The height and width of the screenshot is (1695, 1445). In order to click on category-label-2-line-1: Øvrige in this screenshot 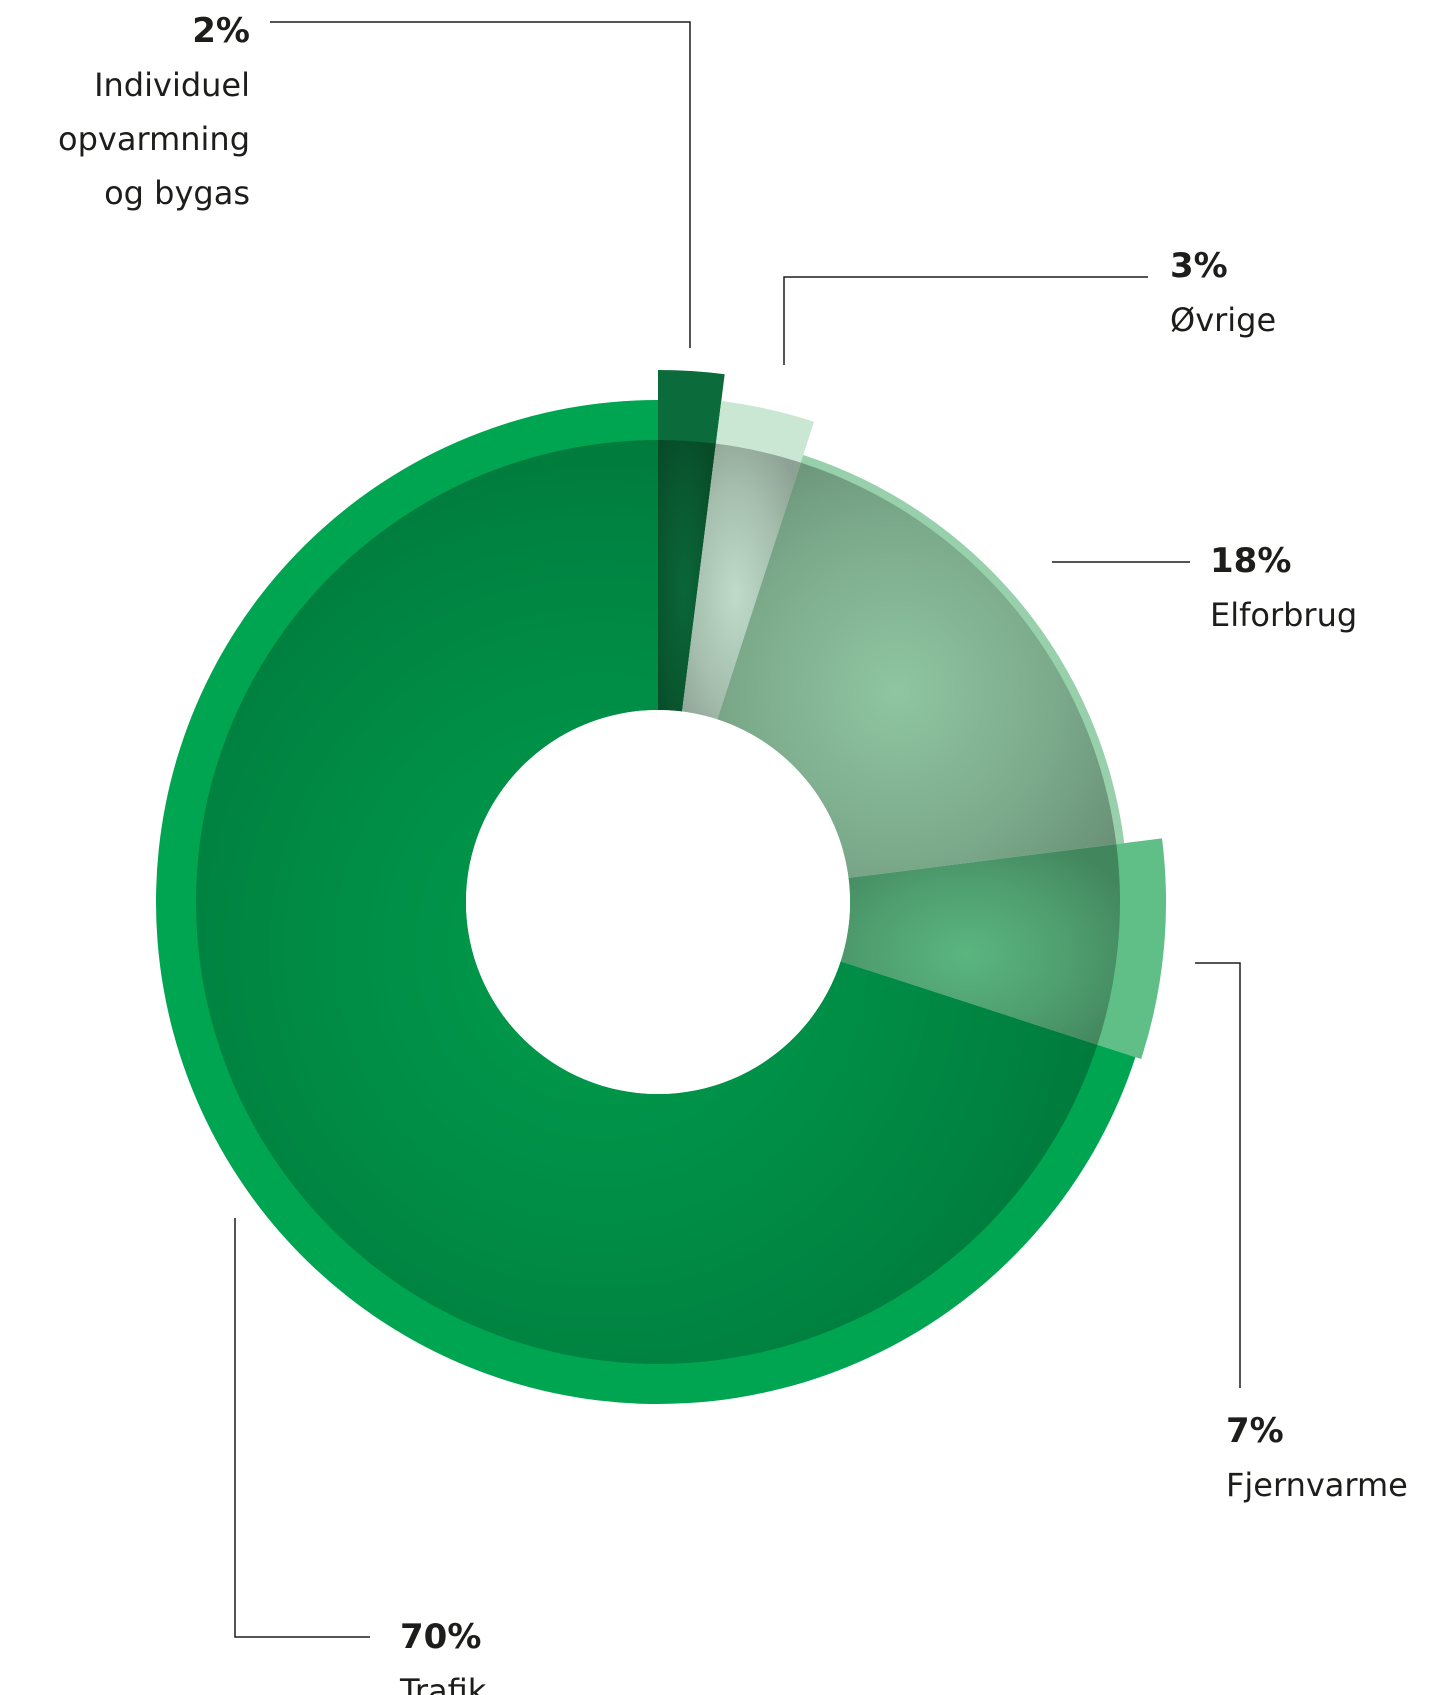, I will do `click(1223, 320)`.